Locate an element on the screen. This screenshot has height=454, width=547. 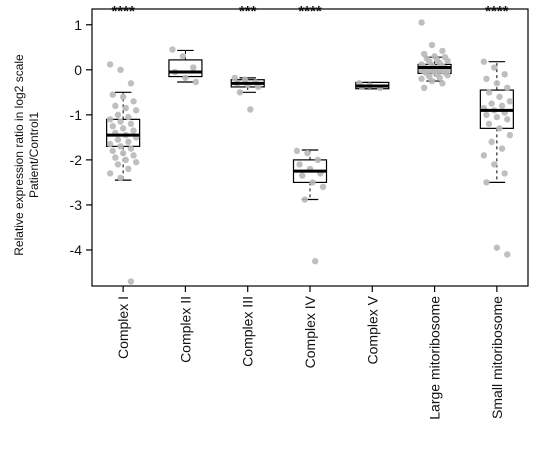
y-tick-label: -2 is located at coordinates (76, 160).